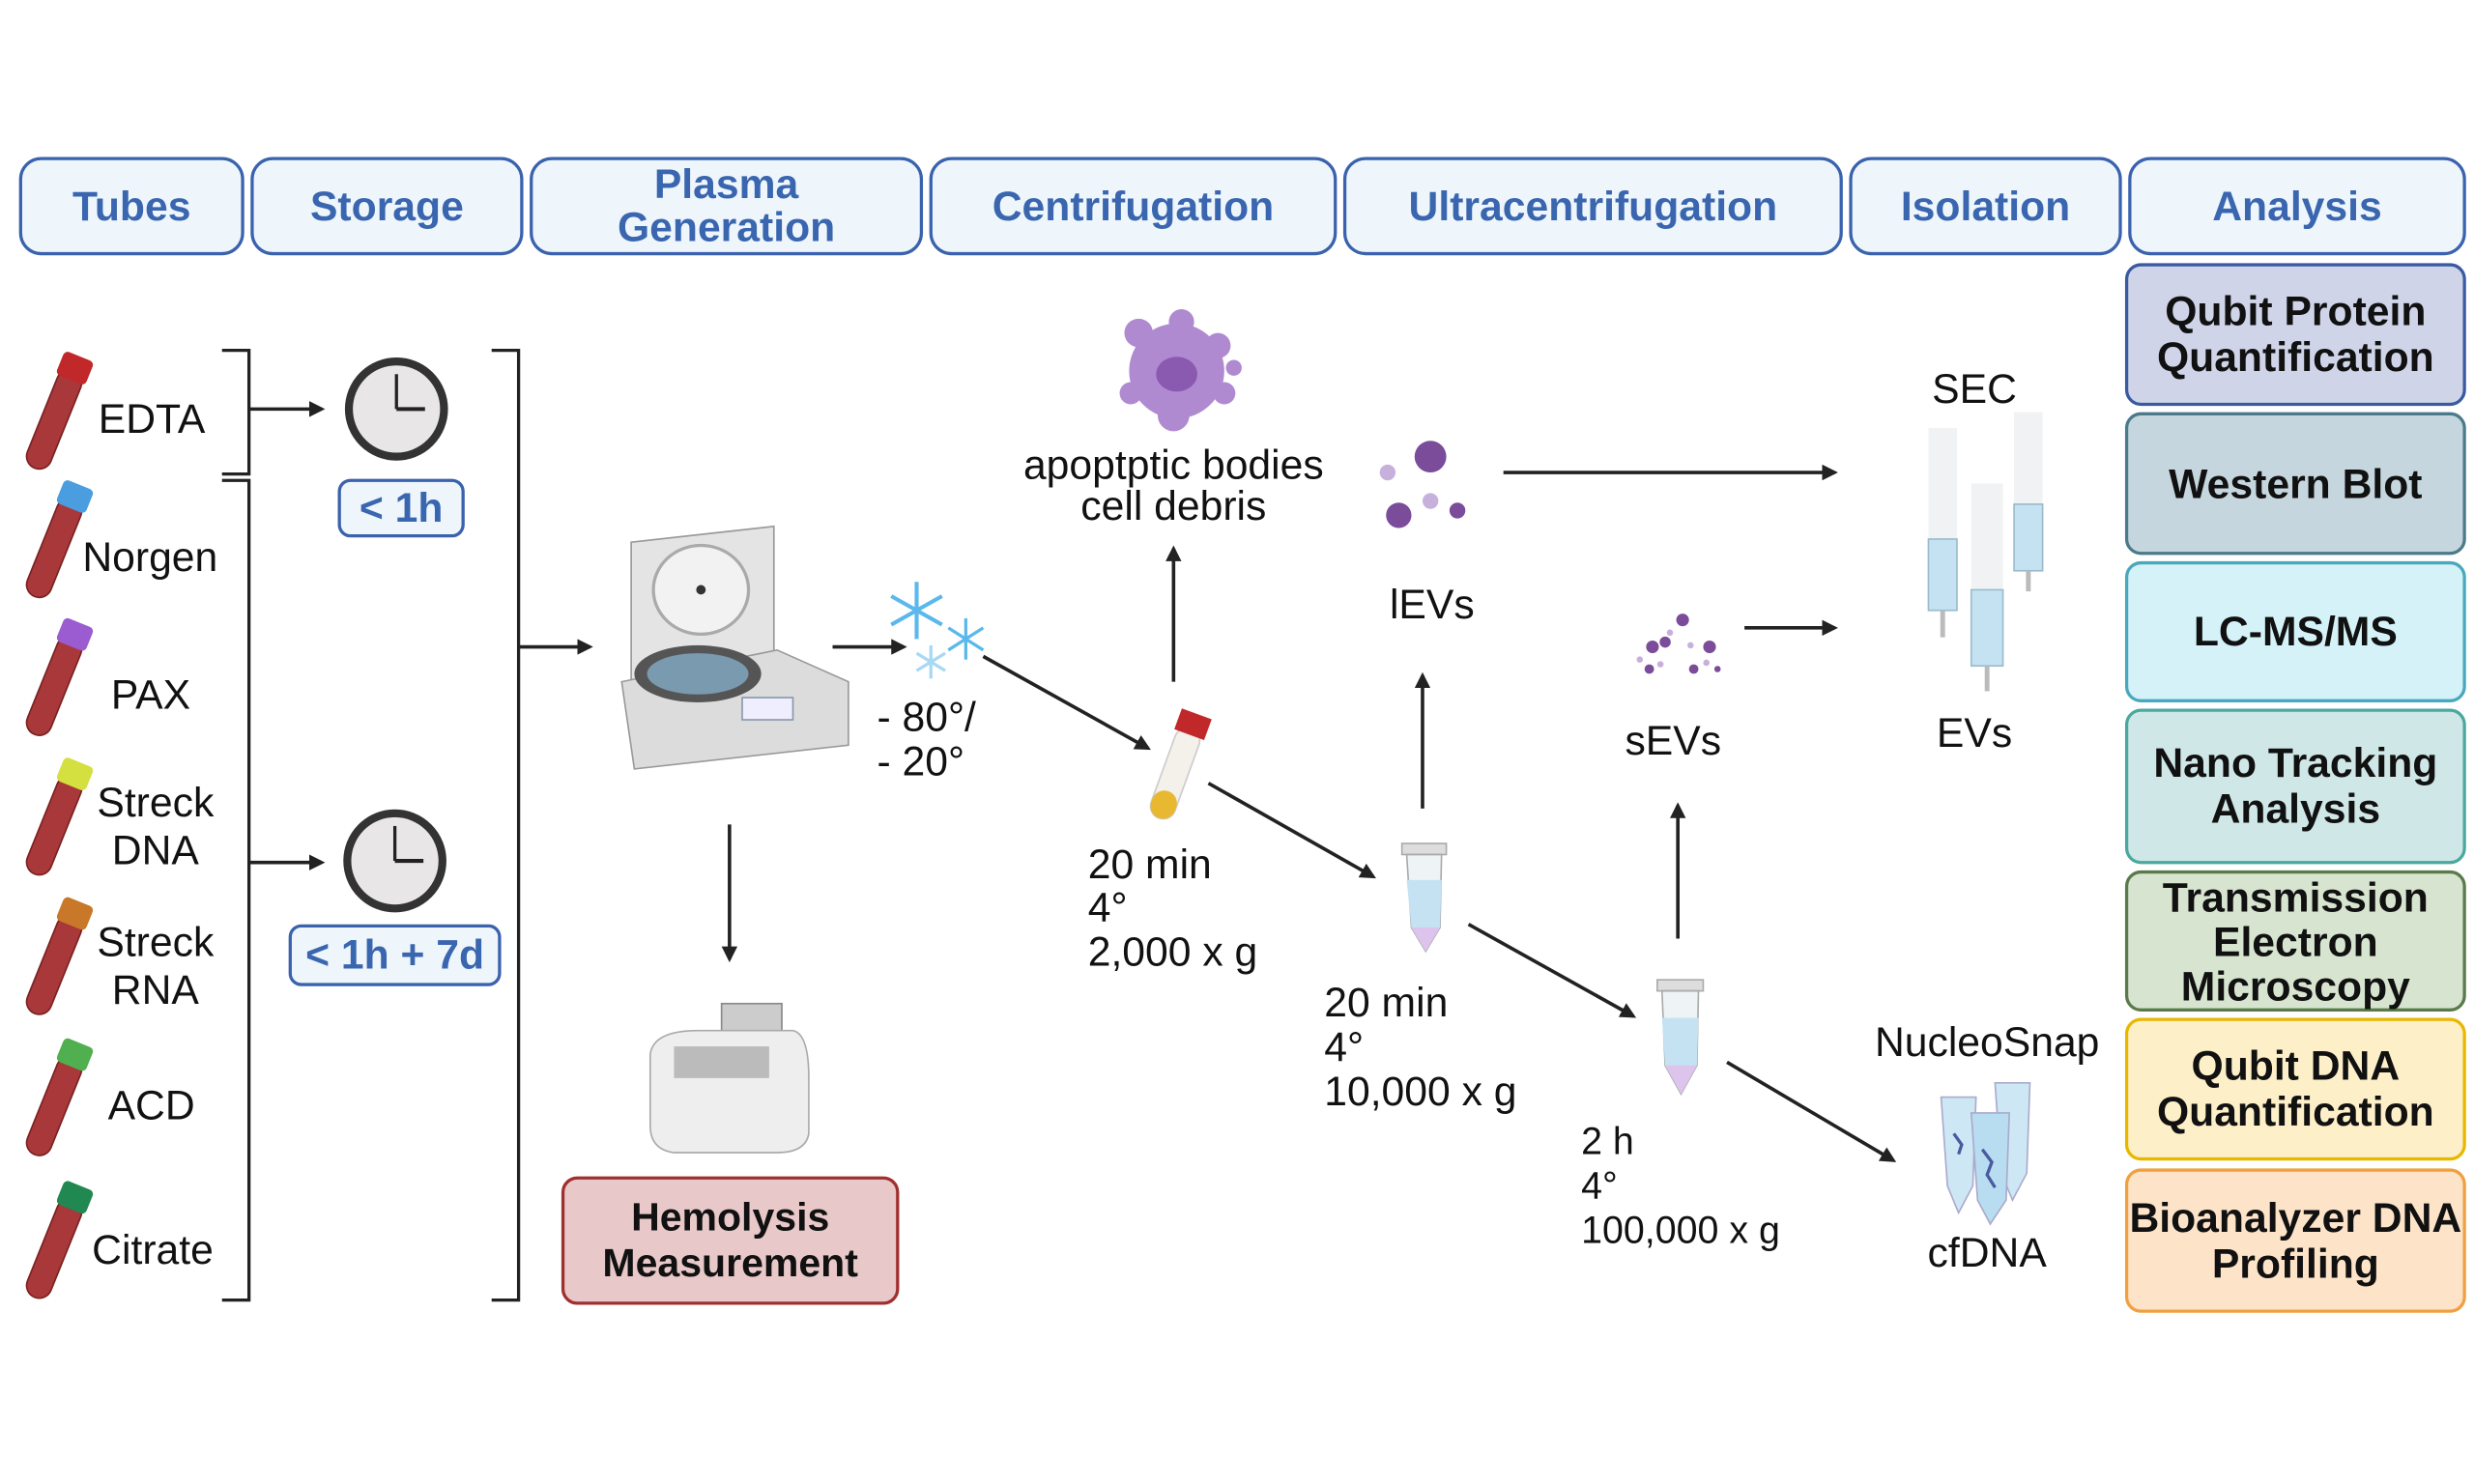  Describe the element at coordinates (1593, 207) in the screenshot. I see `header-ultracentrifugation: Ultracentrifugation` at that location.